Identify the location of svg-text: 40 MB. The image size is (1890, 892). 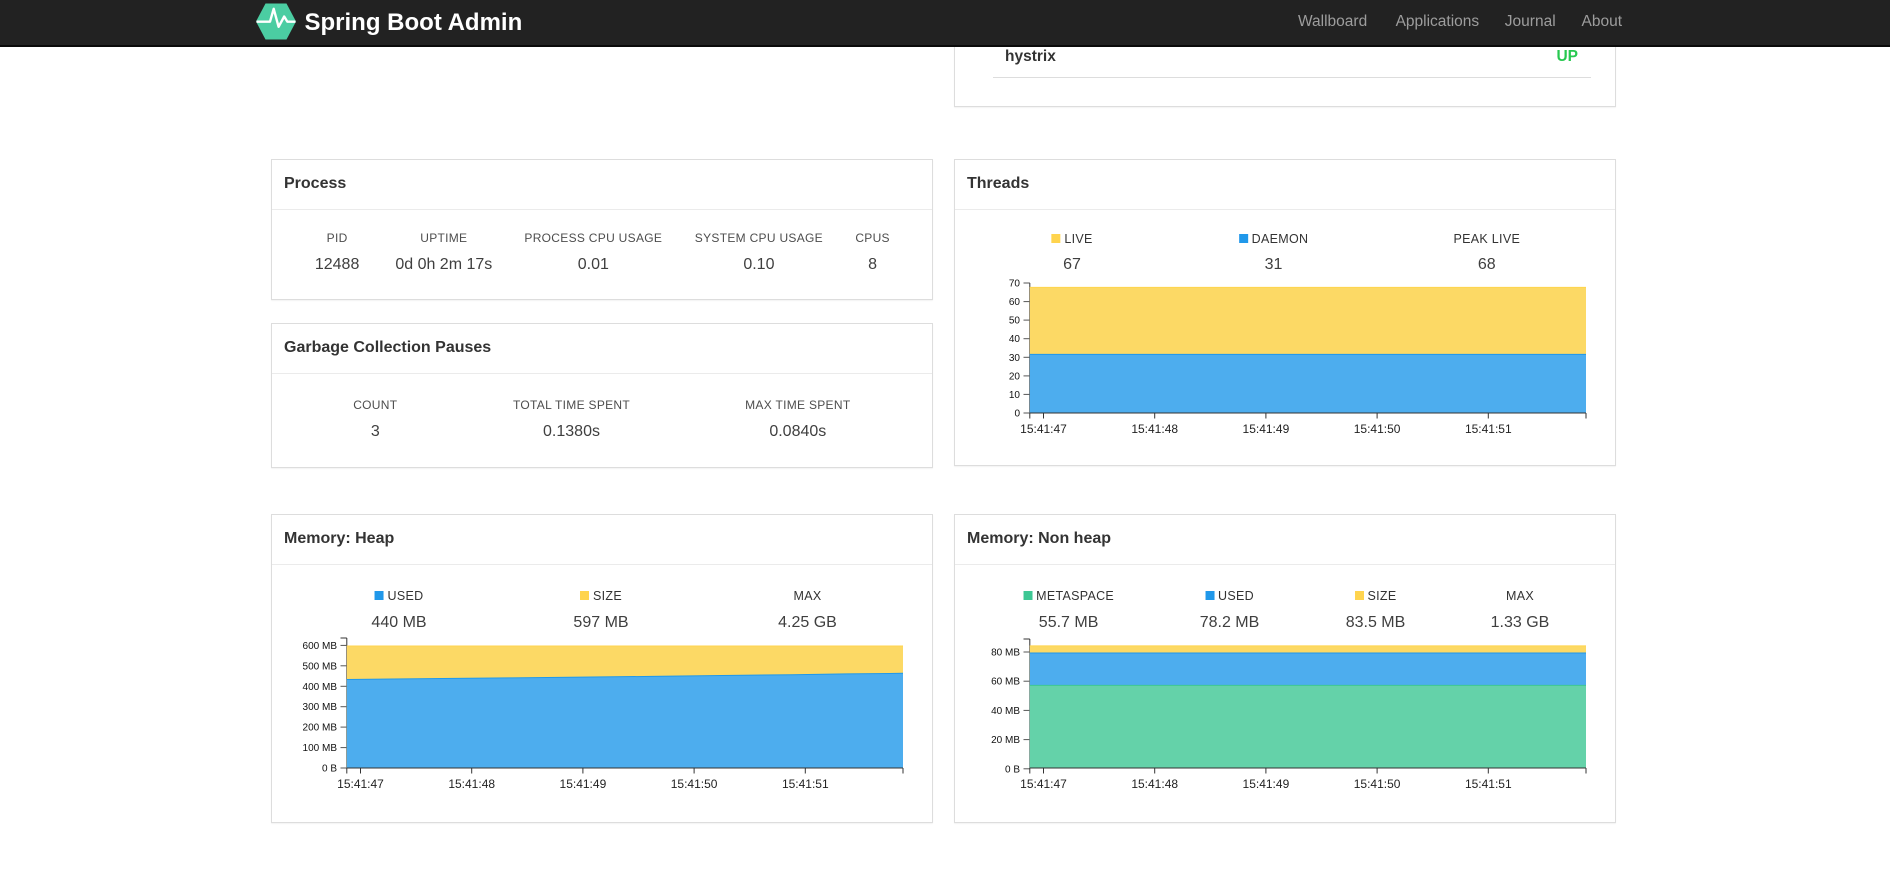
(1005, 711).